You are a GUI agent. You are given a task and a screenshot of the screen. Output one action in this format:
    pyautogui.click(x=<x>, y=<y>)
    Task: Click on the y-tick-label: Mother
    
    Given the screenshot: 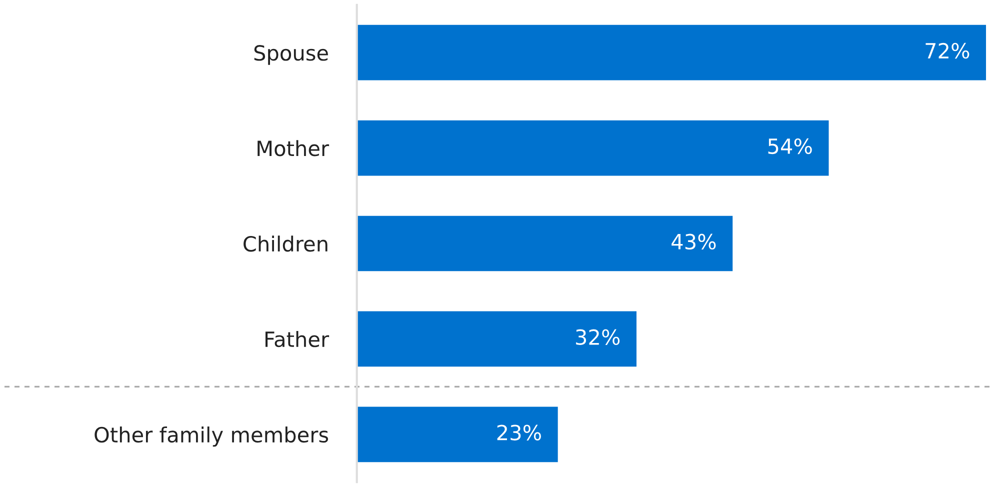 What is the action you would take?
    pyautogui.click(x=294, y=148)
    